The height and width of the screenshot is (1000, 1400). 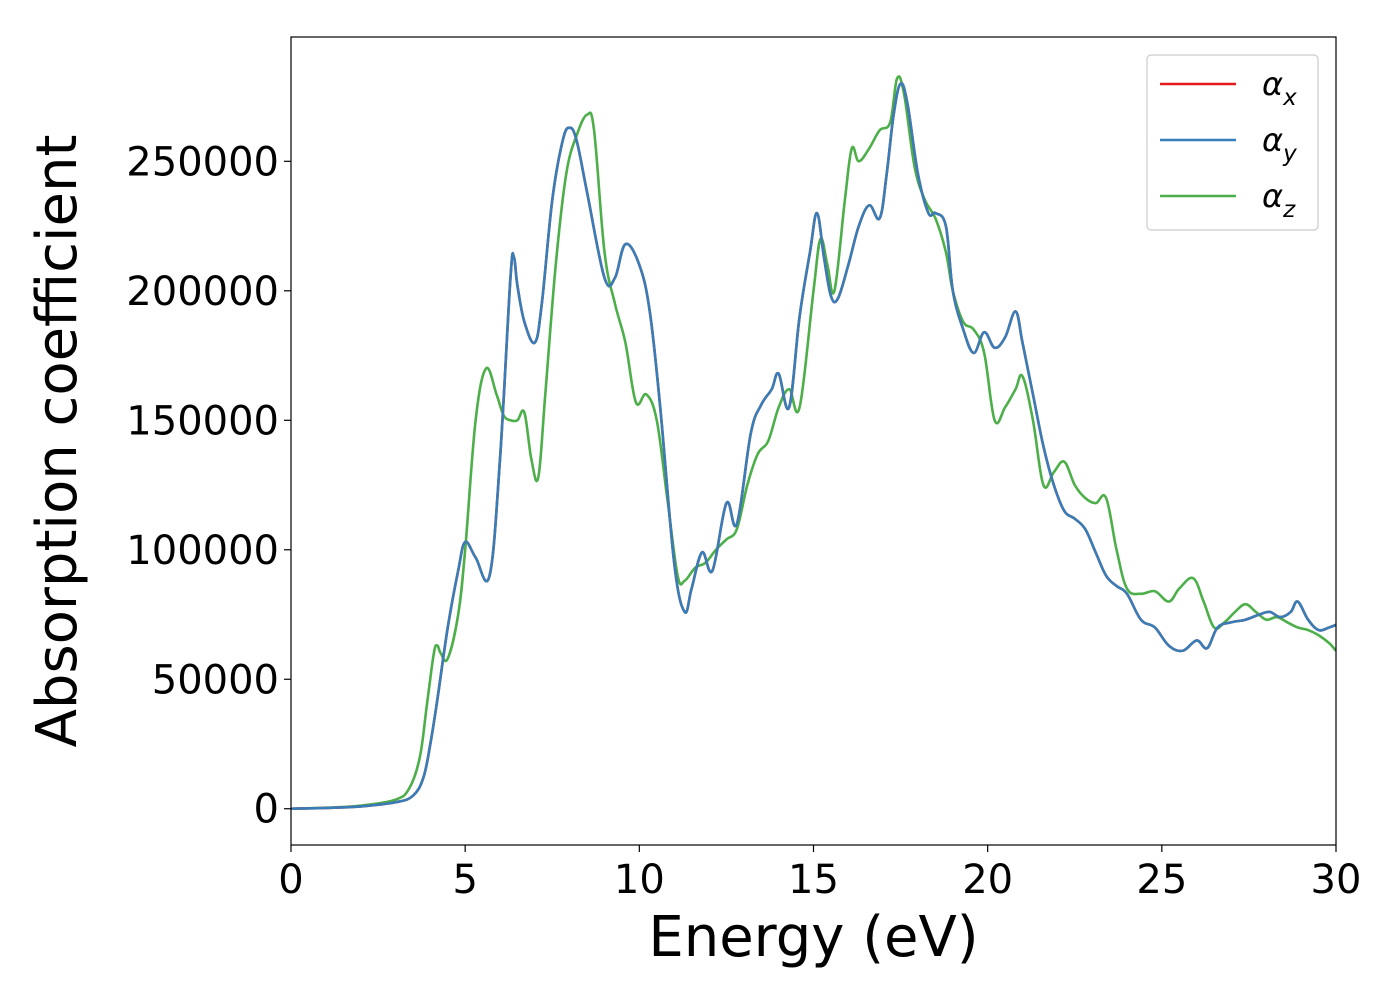 I want to click on x-tick-label: 30, so click(x=1336, y=880).